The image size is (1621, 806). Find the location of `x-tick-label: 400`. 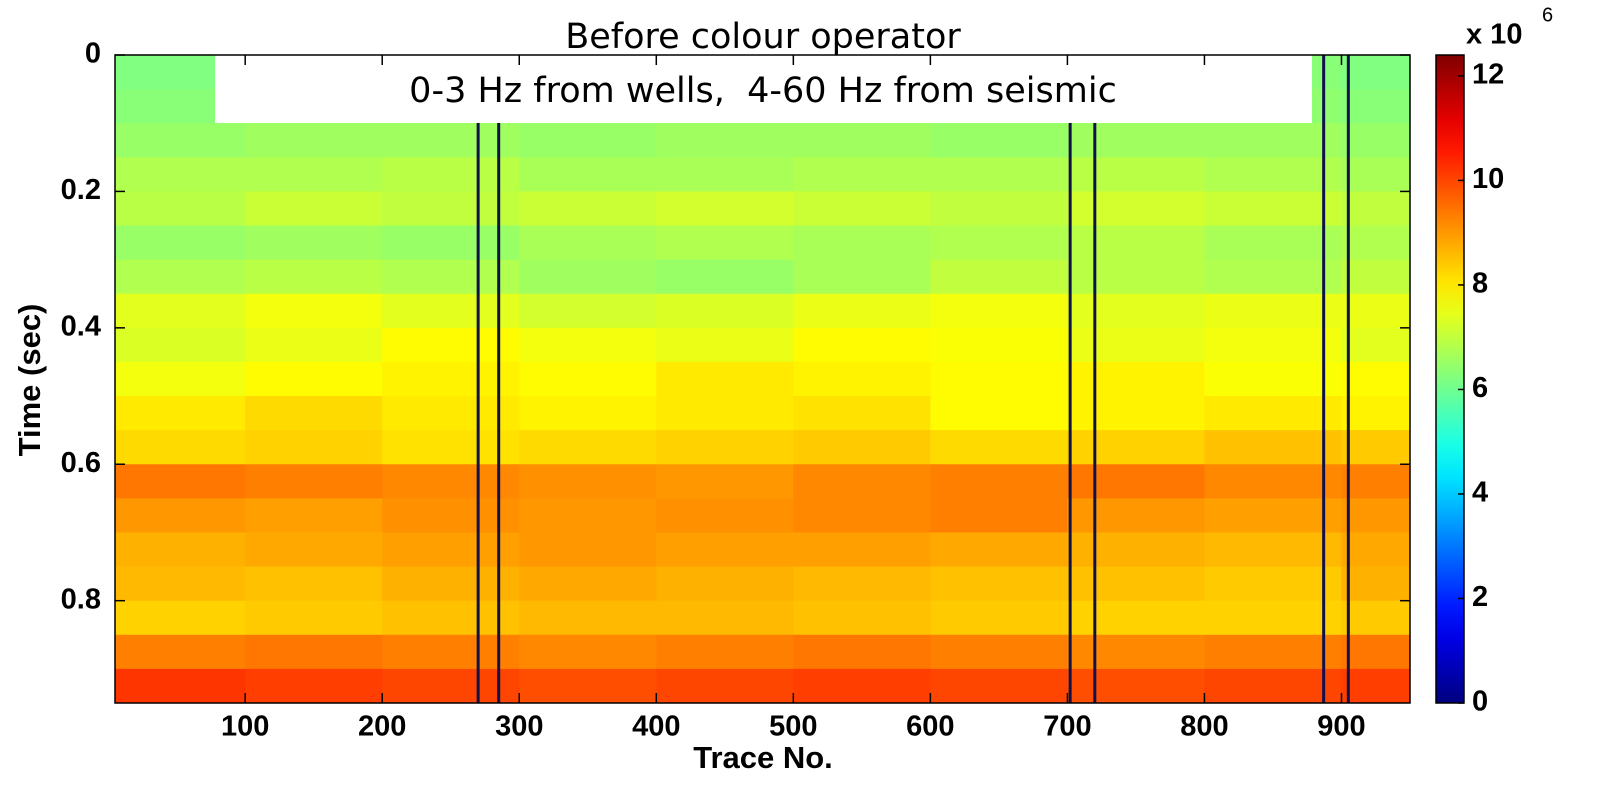

x-tick-label: 400 is located at coordinates (656, 727).